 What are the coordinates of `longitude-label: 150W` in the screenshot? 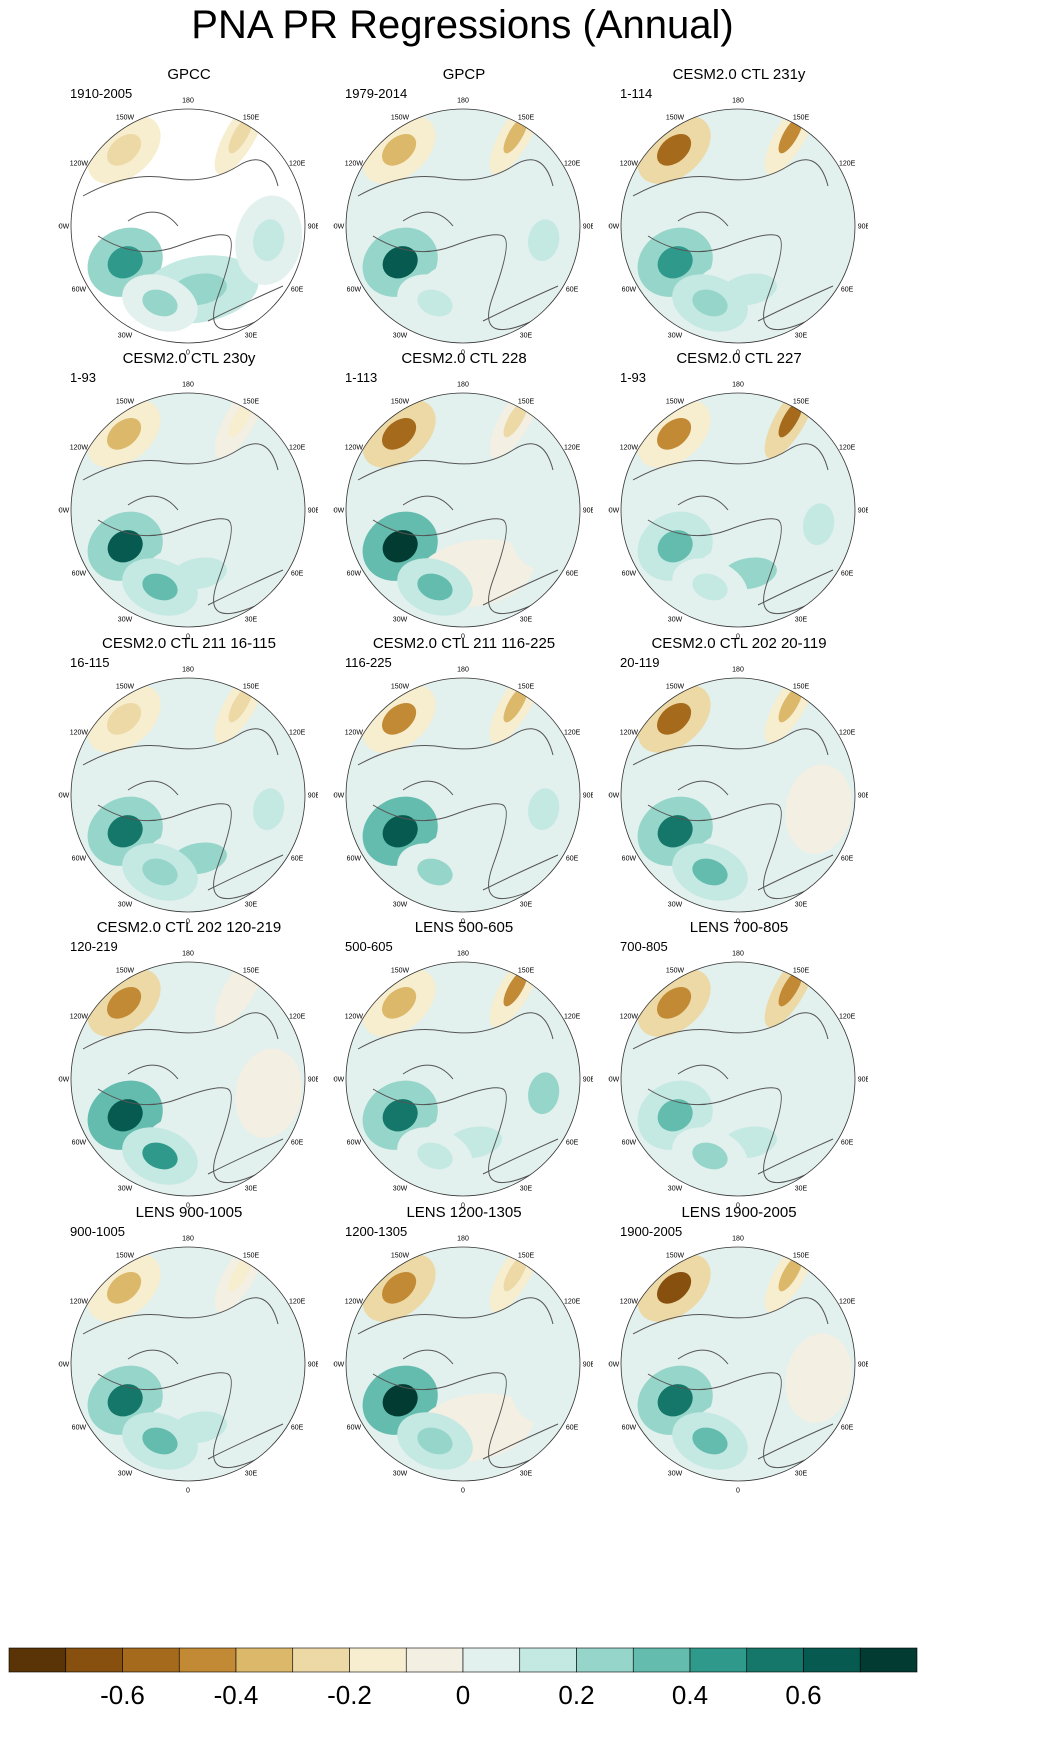 It's located at (400, 1255).